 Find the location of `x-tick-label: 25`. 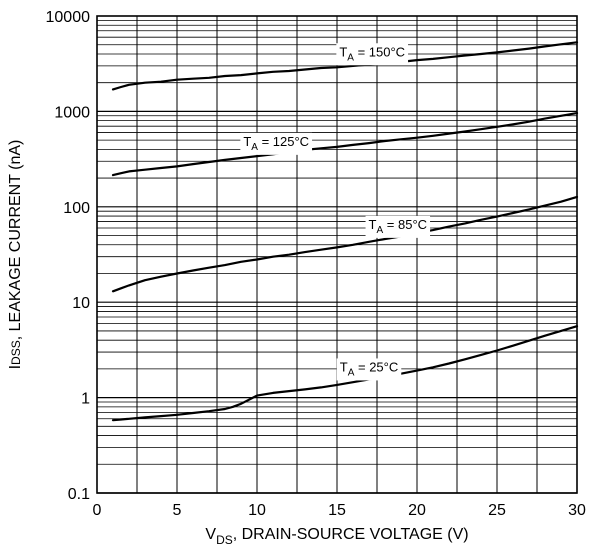

x-tick-label: 25 is located at coordinates (497, 510).